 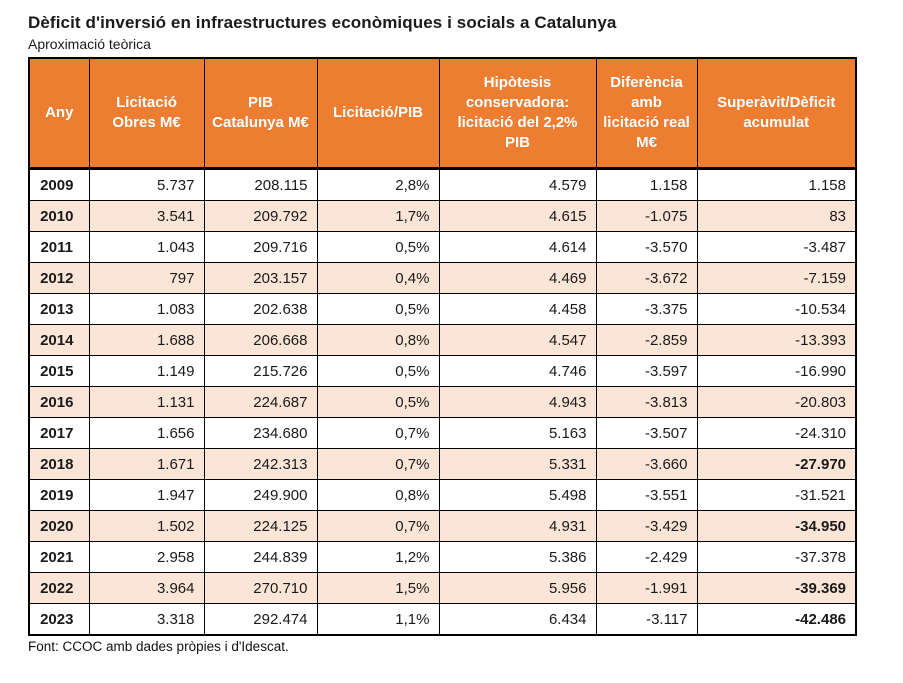 What do you see at coordinates (517, 526) in the screenshot?
I see `value-cell-2020-col4: 4.931` at bounding box center [517, 526].